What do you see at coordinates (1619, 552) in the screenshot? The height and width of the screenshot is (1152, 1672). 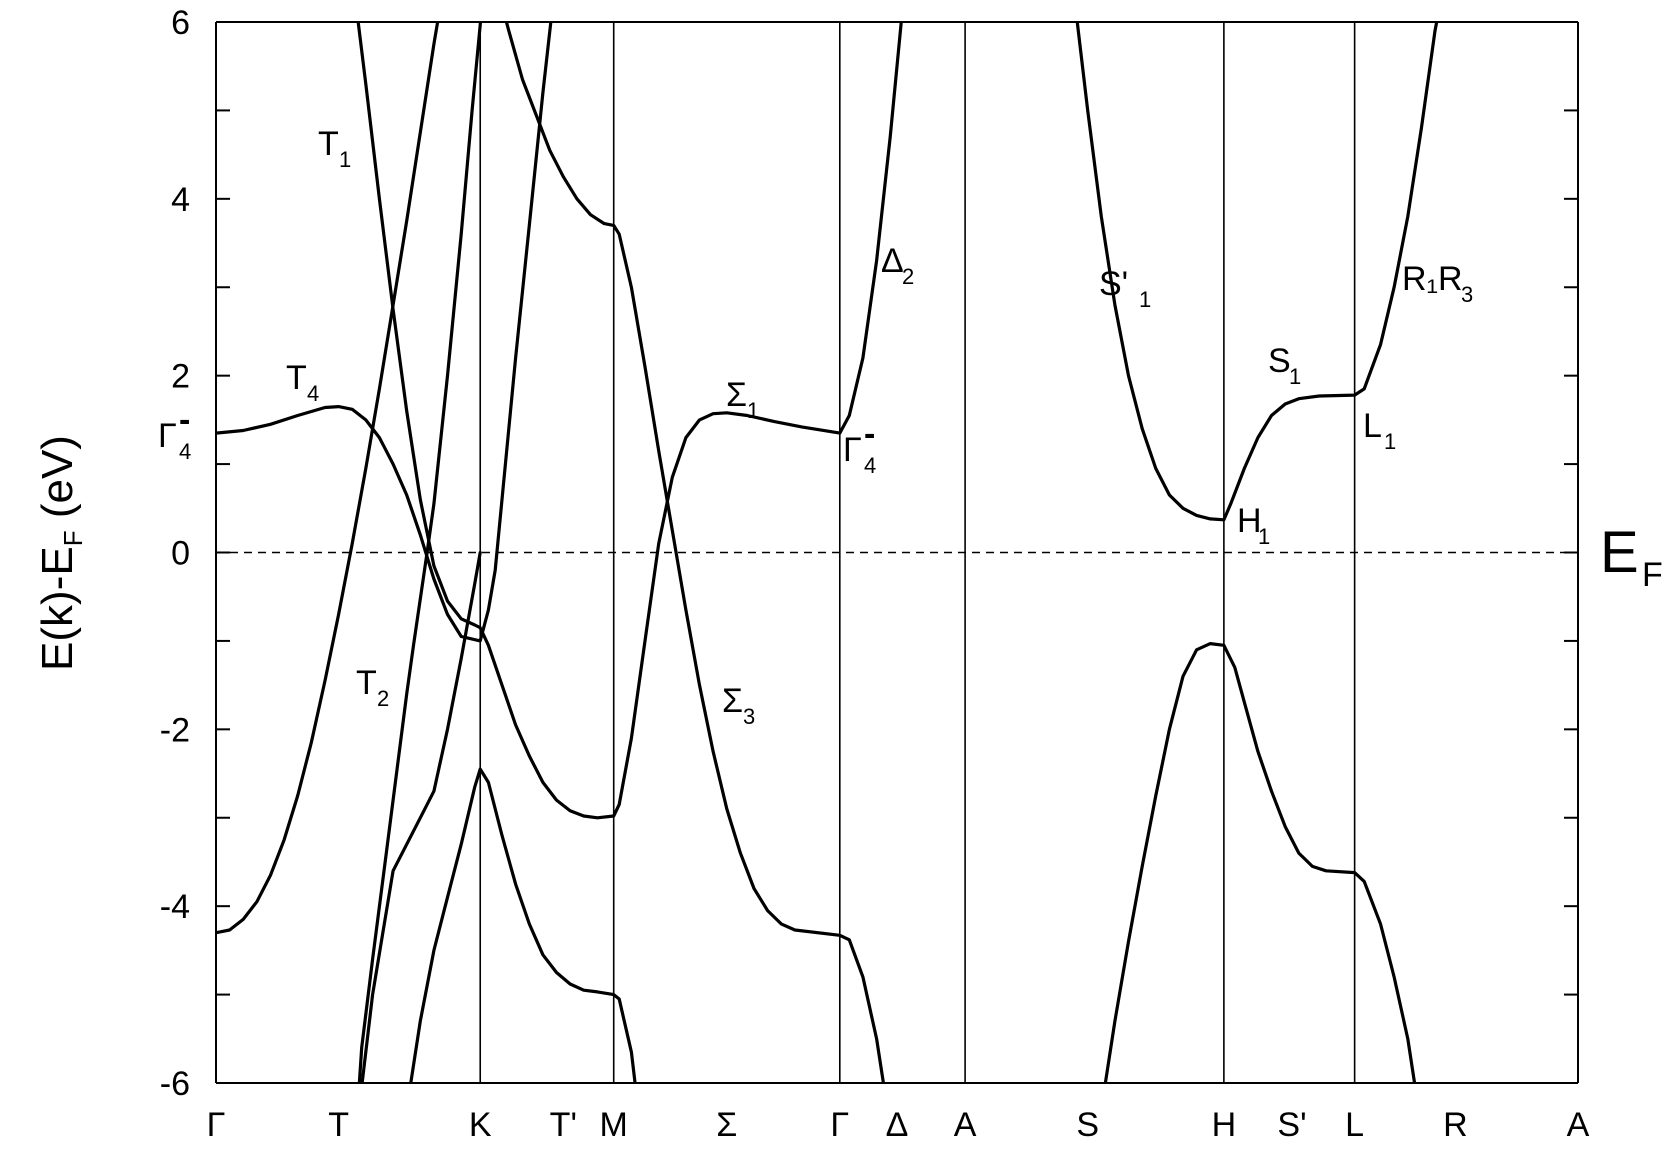 I see `fermi-level-label: E` at bounding box center [1619, 552].